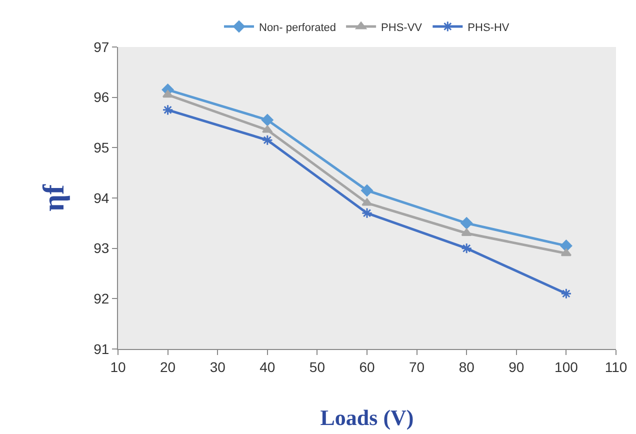 The image size is (636, 434). Describe the element at coordinates (317, 366) in the screenshot. I see `x-tick-label: 50` at that location.